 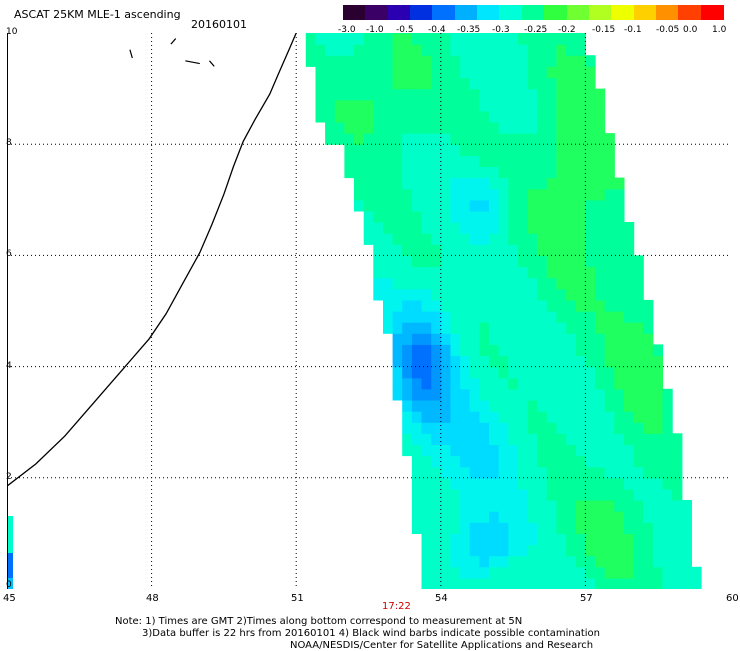 I want to click on x-label-48: 48, so click(x=152, y=598).